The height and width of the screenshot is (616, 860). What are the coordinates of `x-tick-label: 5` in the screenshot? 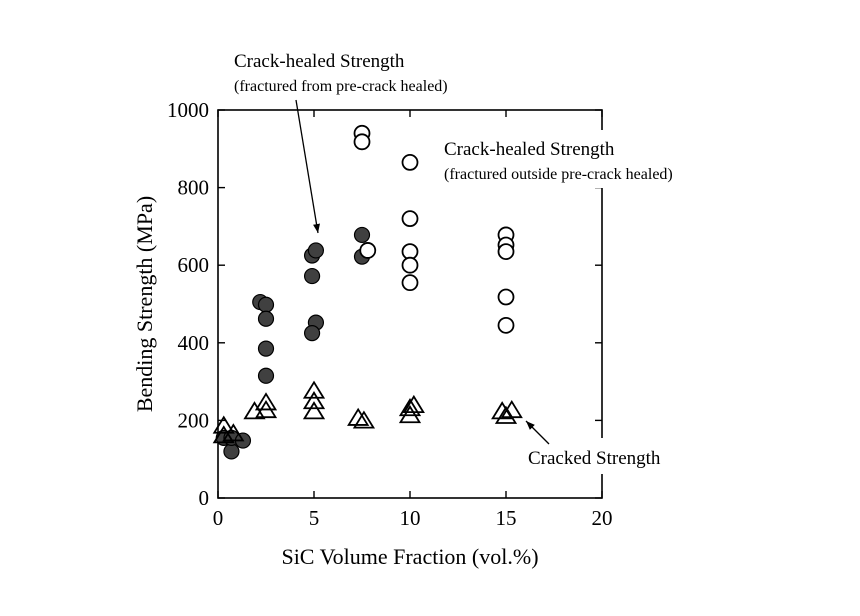 It's located at (314, 518).